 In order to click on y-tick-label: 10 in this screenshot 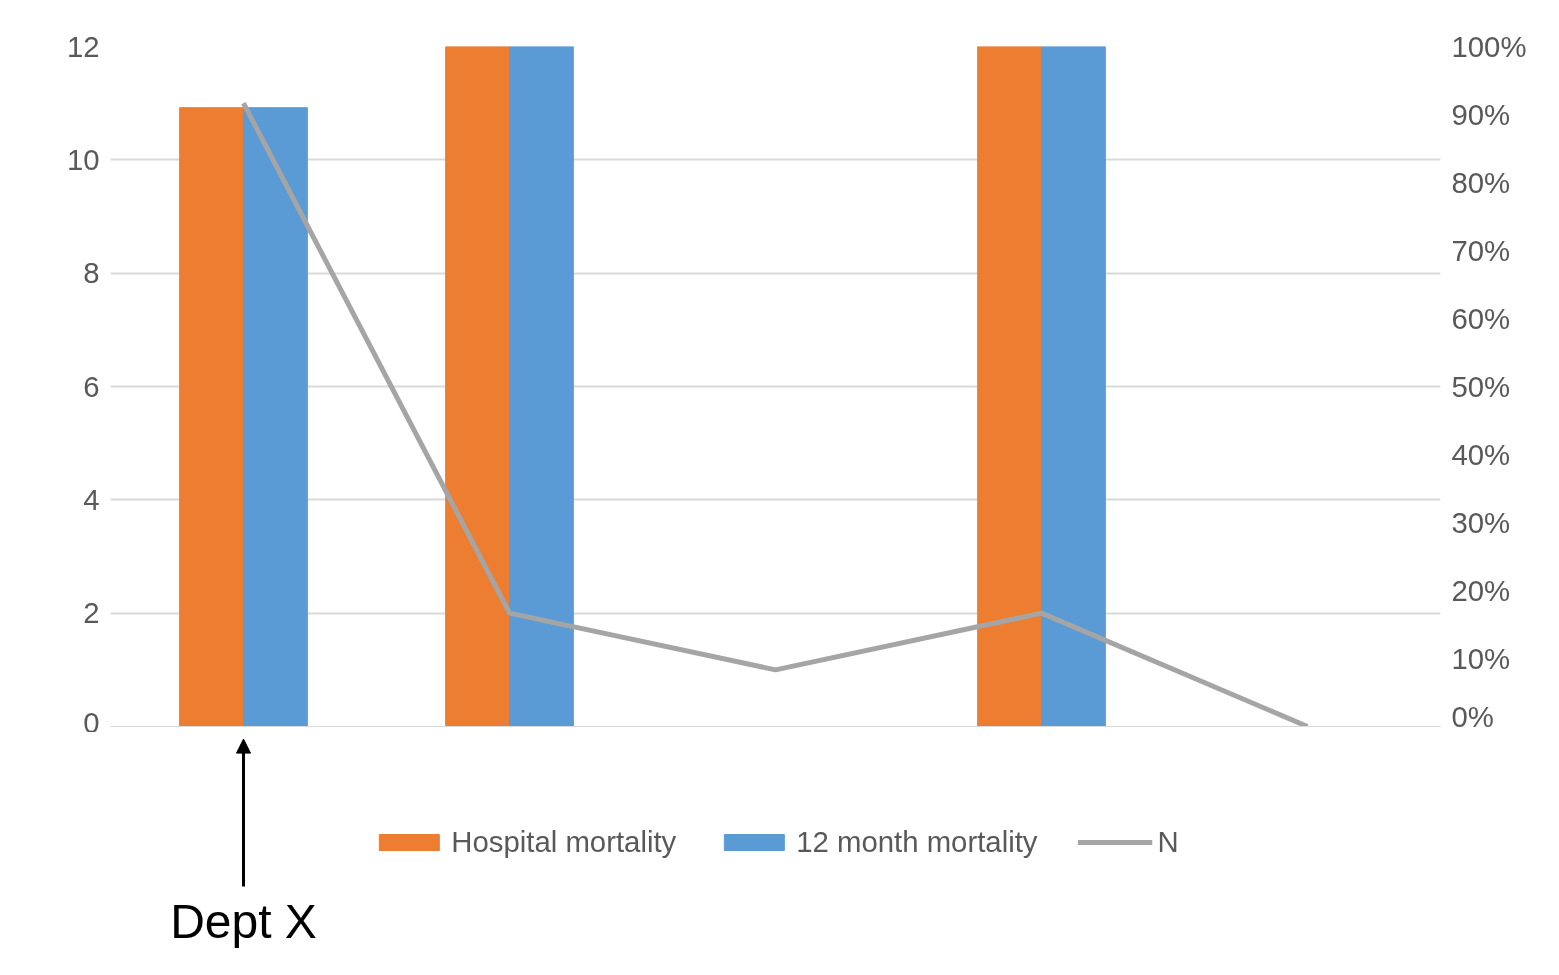, I will do `click(83, 159)`.